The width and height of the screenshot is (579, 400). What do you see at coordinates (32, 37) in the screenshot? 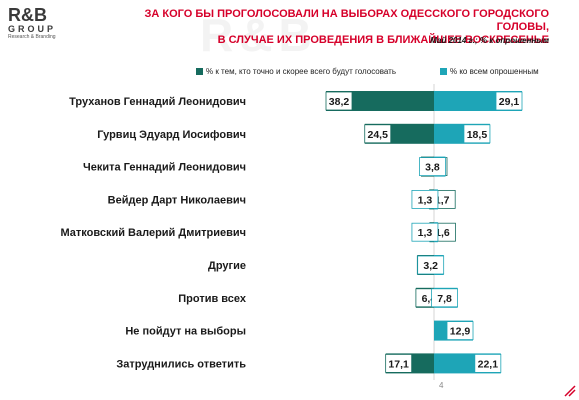
I see `logo-tagline: Research & Branding` at bounding box center [32, 37].